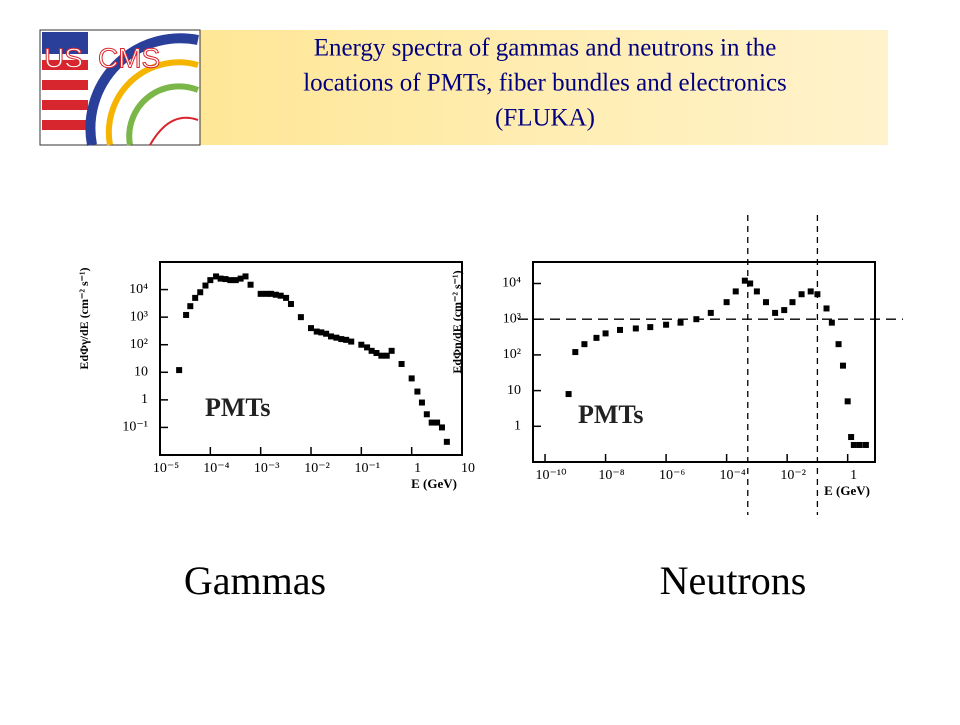 The image size is (960, 725). Describe the element at coordinates (511, 283) in the screenshot. I see `y-tick-label: 10⁴` at that location.